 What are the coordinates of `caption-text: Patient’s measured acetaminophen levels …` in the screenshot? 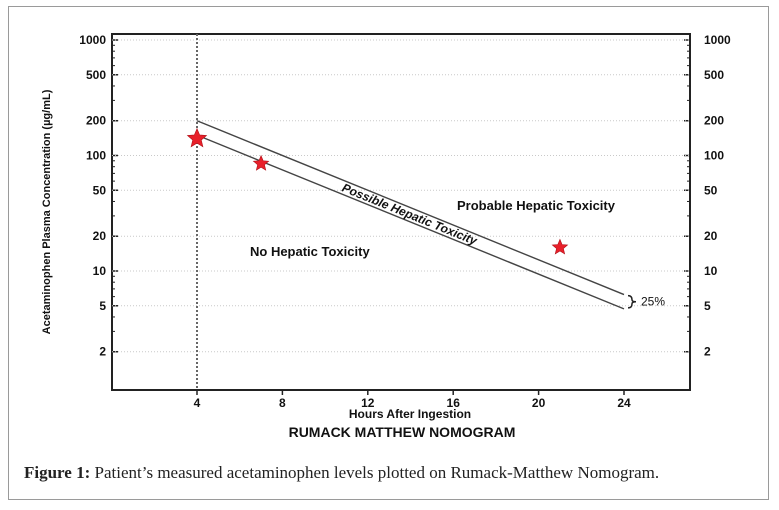 It's located at (377, 472).